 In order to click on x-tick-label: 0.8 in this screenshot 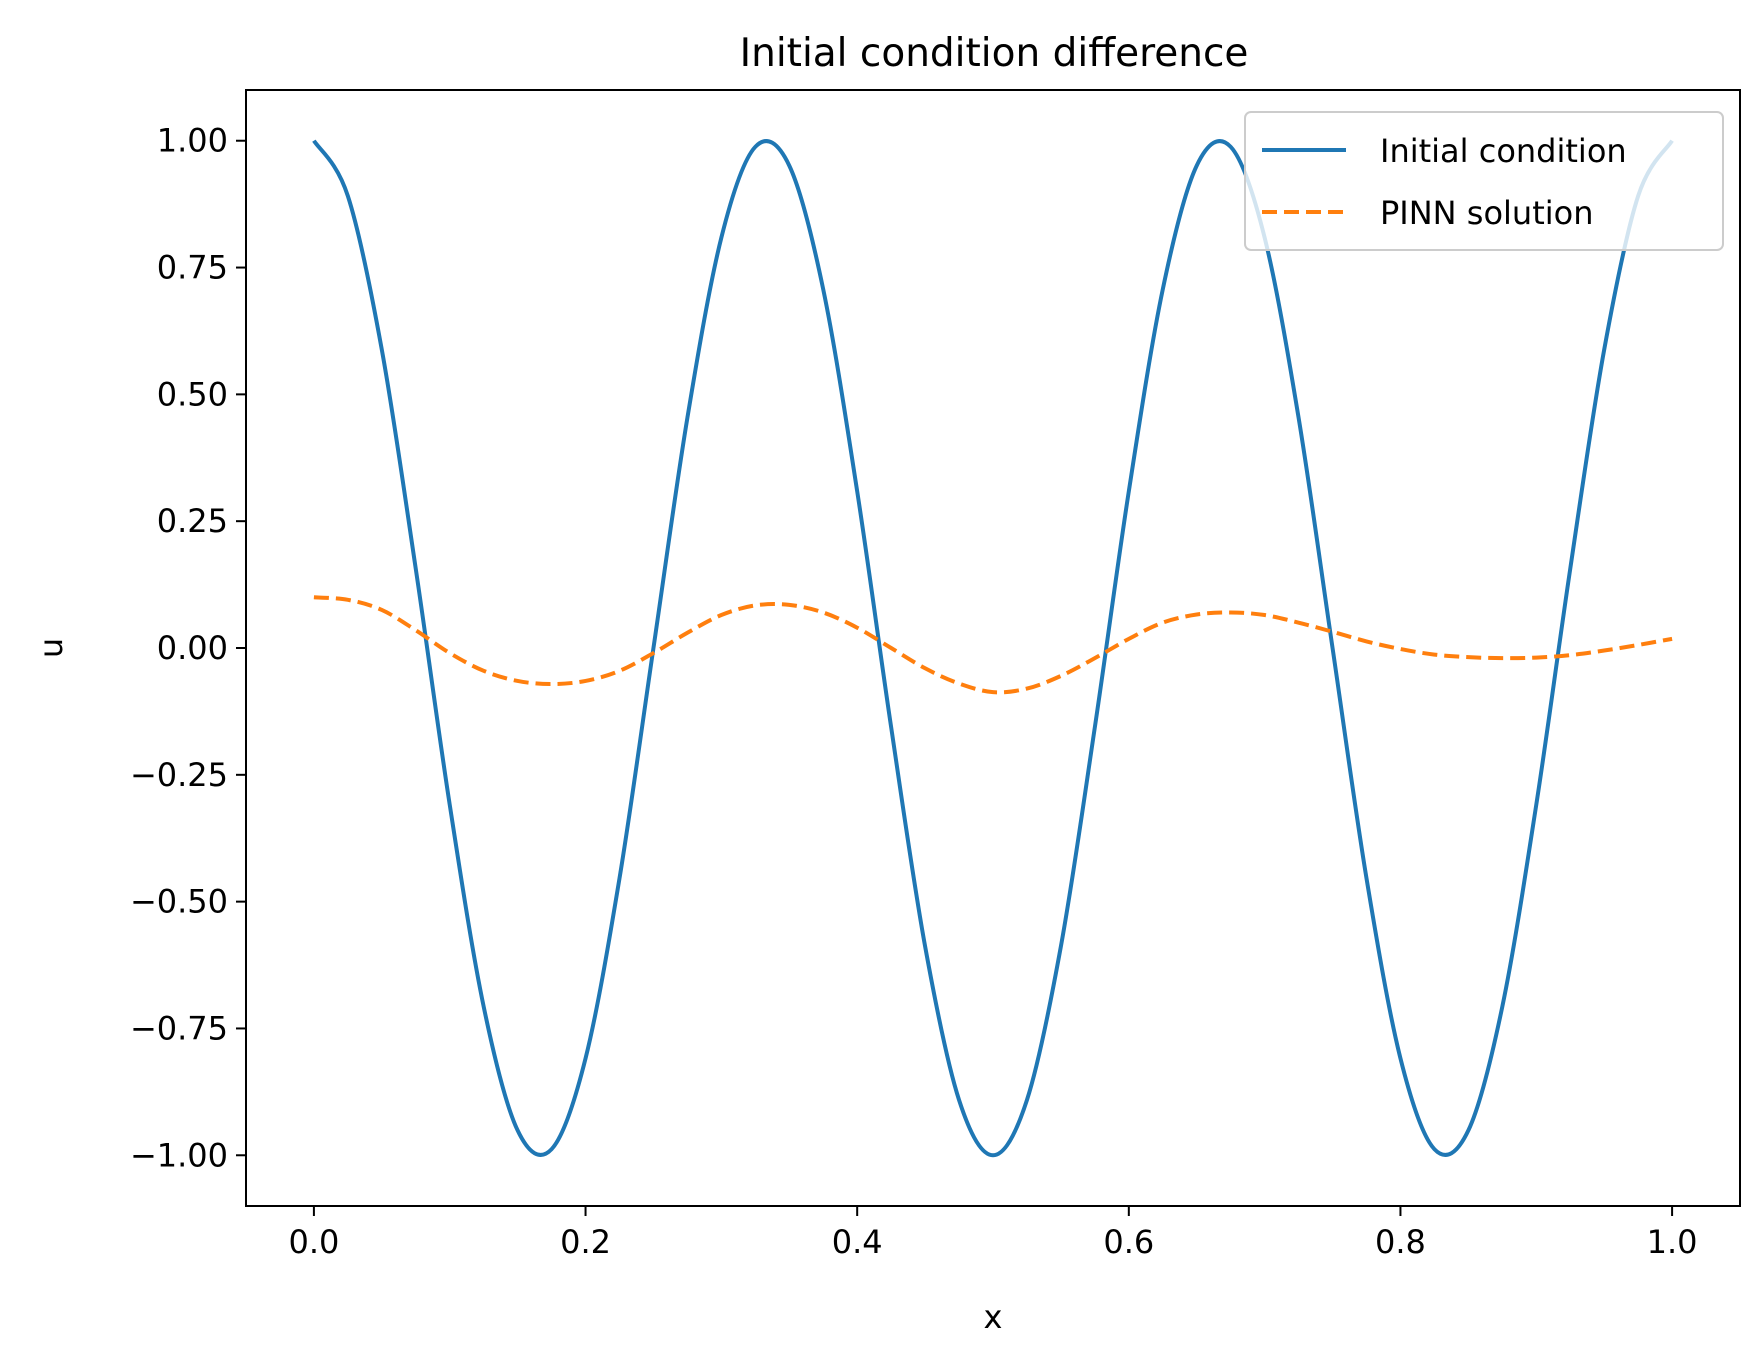, I will do `click(1400, 1242)`.